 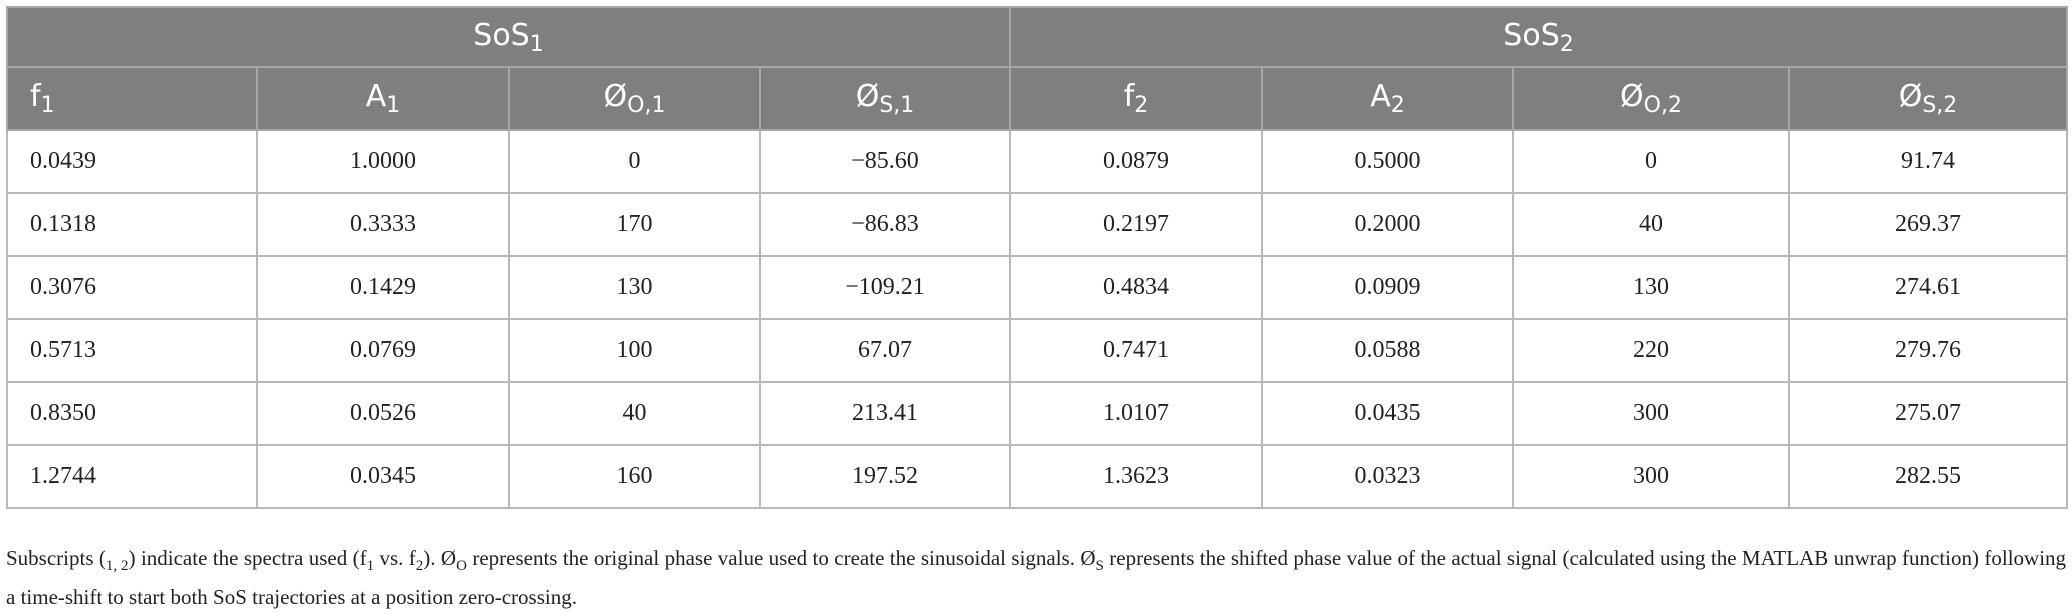 I want to click on table-cell: 0.7471, so click(x=1136, y=350).